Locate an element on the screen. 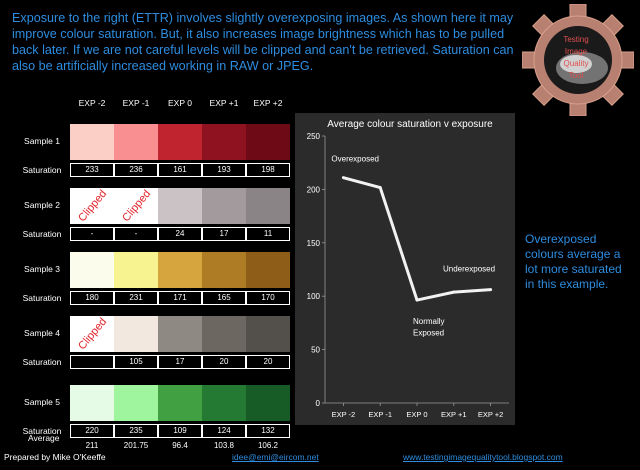 This screenshot has height=470, width=640. saturation-value: 161 is located at coordinates (180, 170).